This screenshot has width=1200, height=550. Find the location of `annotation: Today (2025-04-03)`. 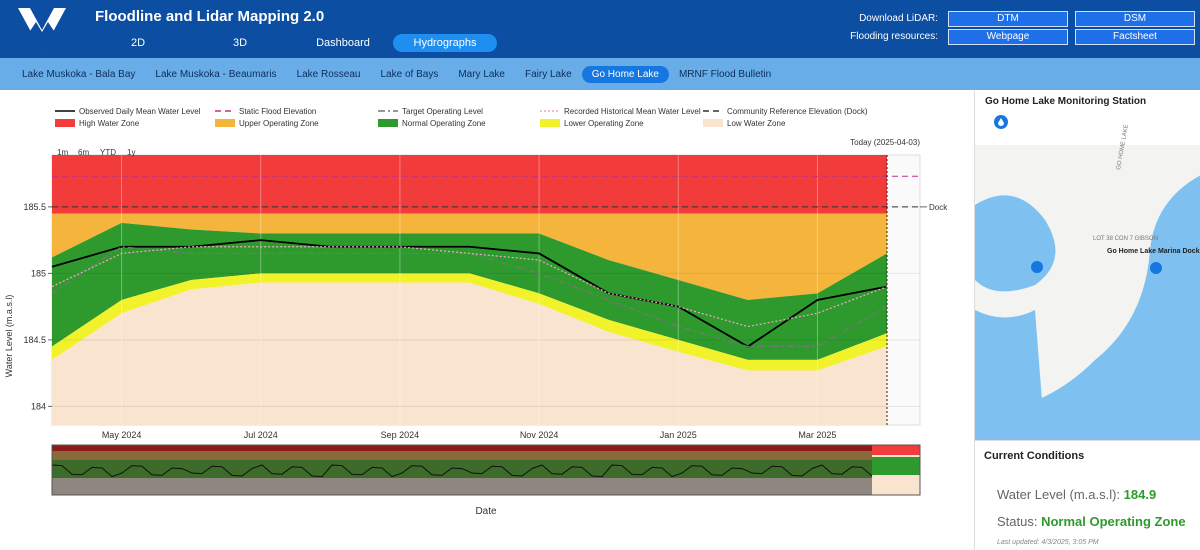

annotation: Today (2025-04-03) is located at coordinates (885, 142).